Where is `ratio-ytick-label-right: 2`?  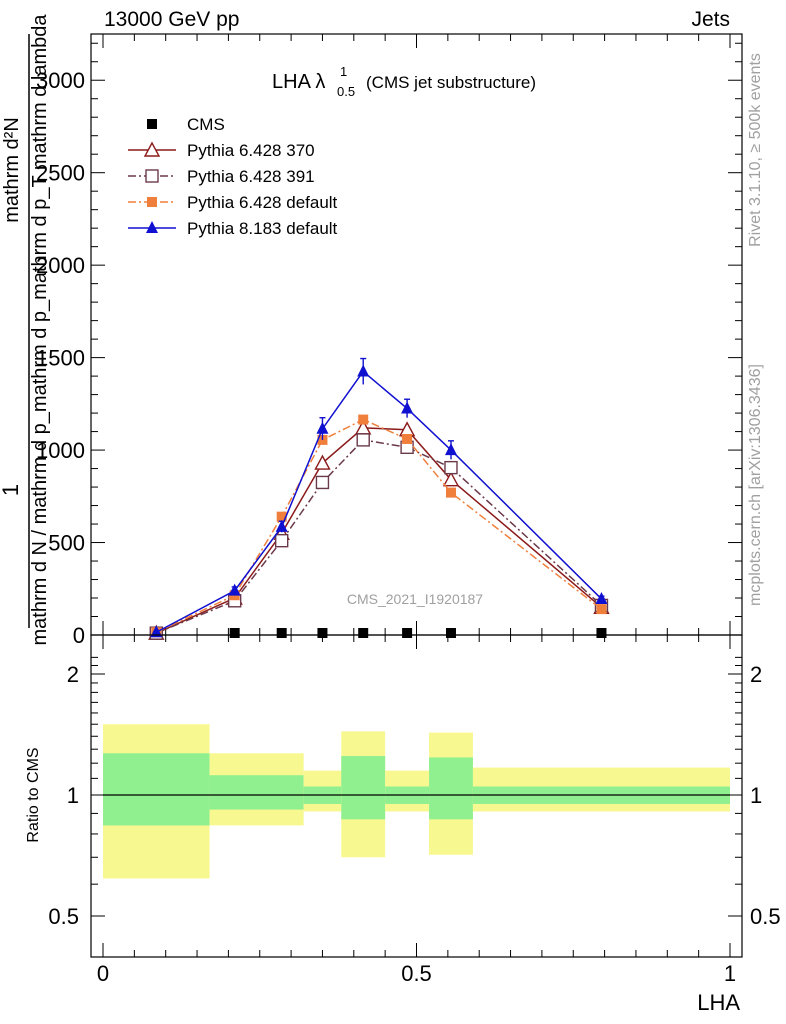 ratio-ytick-label-right: 2 is located at coordinates (756, 674).